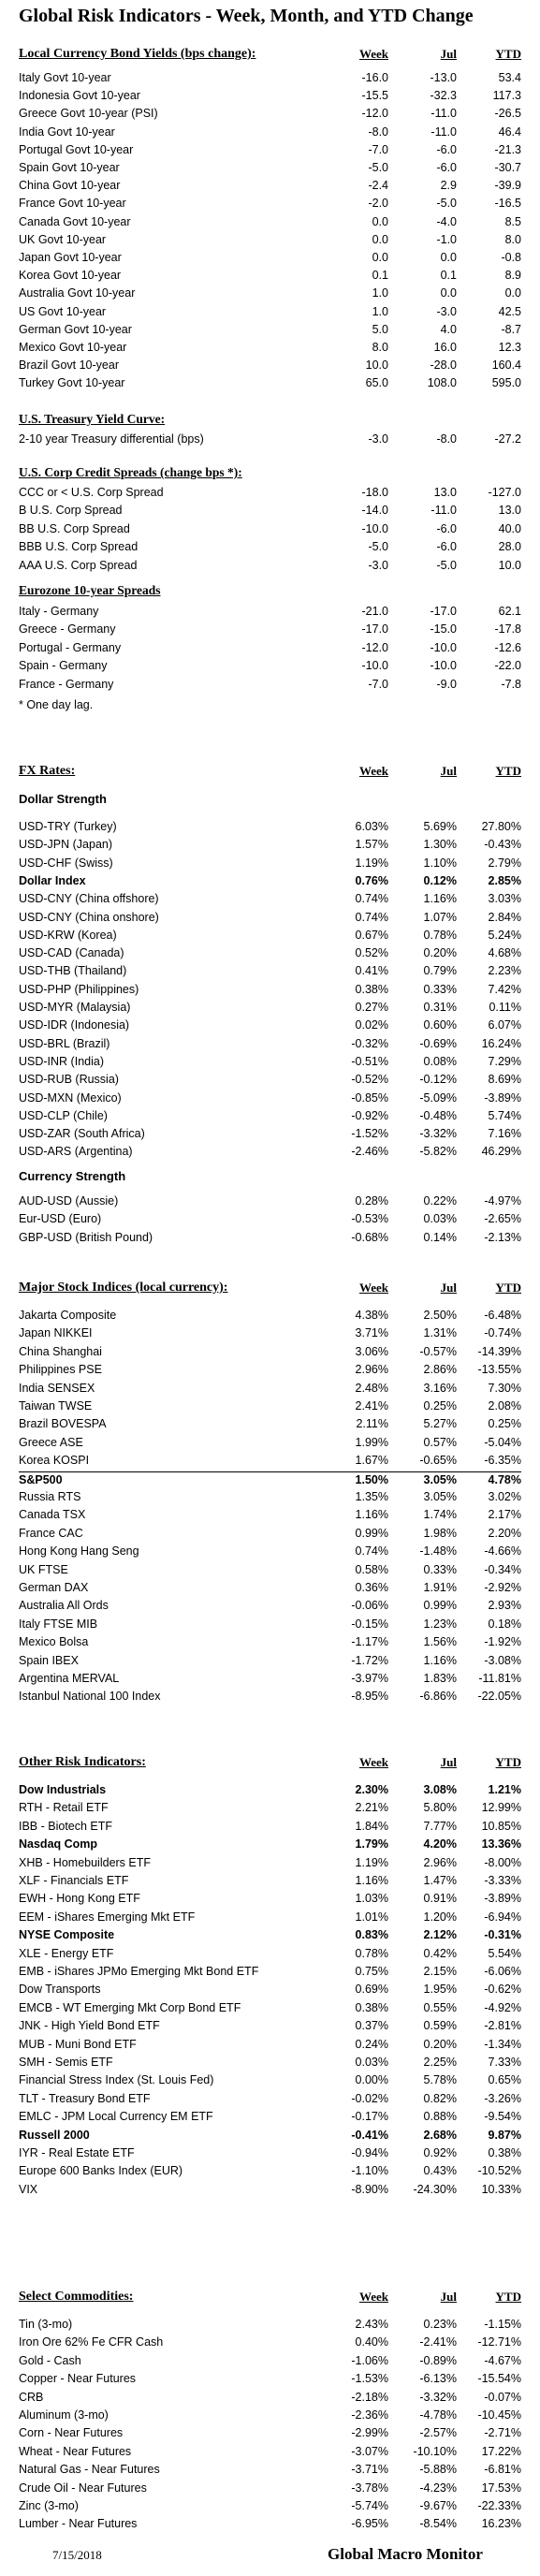 The image size is (540, 2576). I want to click on value-jul: -28.0, so click(444, 366).